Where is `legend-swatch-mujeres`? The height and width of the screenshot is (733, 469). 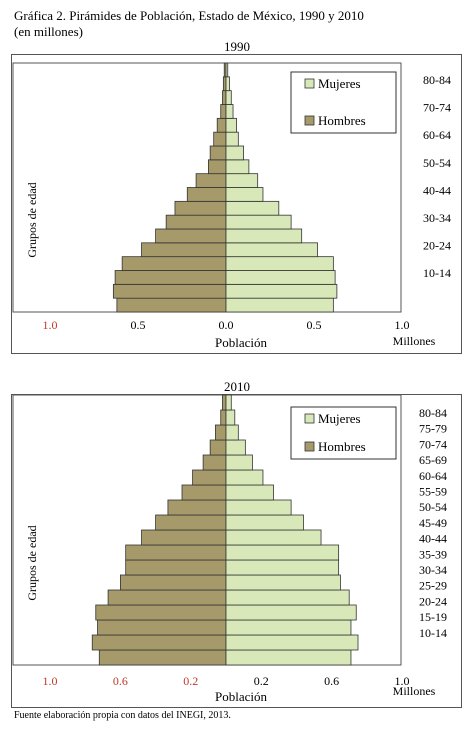 legend-swatch-mujeres is located at coordinates (309, 418).